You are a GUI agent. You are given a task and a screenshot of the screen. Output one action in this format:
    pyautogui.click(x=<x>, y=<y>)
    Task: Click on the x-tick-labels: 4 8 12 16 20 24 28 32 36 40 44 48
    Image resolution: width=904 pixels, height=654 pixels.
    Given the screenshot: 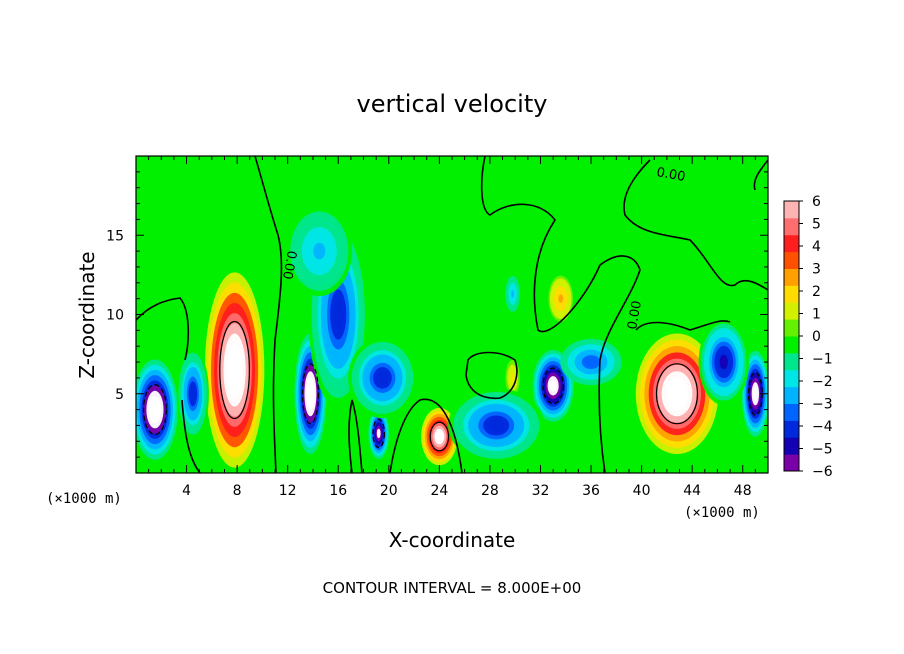 What is the action you would take?
    pyautogui.click(x=467, y=491)
    